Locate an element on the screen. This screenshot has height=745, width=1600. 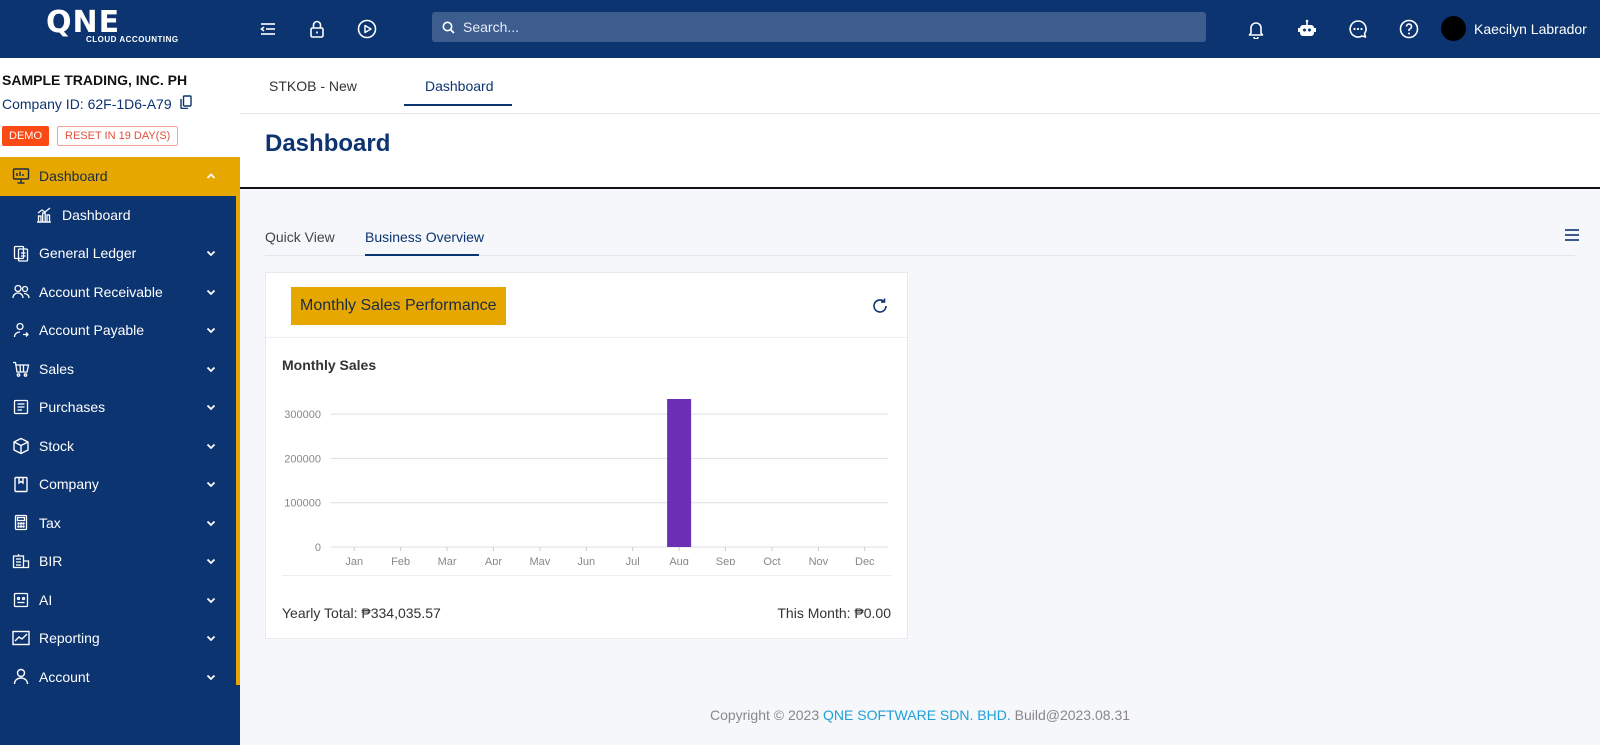
y-tick-label: 100000 is located at coordinates (302, 504).